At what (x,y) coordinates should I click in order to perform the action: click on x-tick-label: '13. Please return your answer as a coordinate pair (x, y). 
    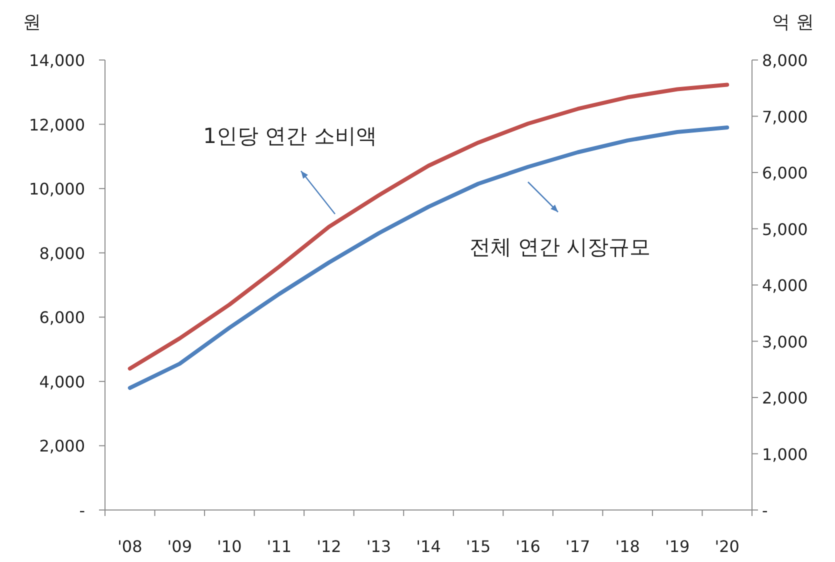
    Looking at the image, I should click on (379, 546).